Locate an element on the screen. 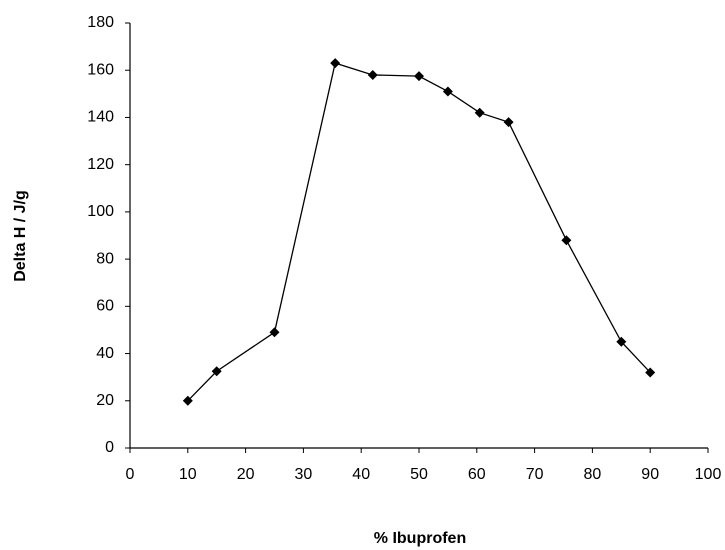 The image size is (725, 550). y-axis-label: Delta H / J/g is located at coordinates (20, 236).